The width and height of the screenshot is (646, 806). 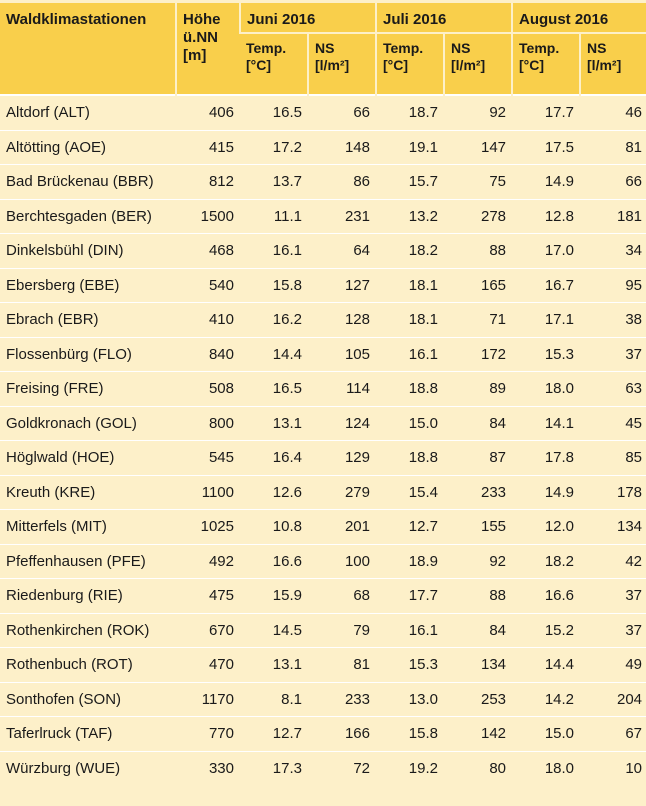 I want to click on header-ns-unit: [l/m²], so click(x=468, y=65).